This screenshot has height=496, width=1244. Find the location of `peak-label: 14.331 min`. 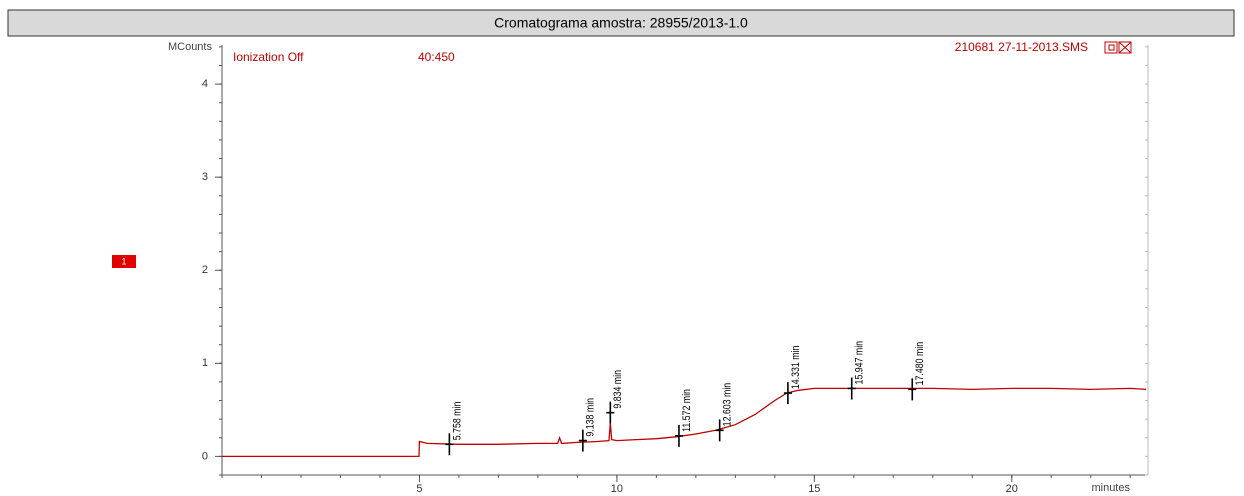

peak-label: 14.331 min is located at coordinates (796, 368).